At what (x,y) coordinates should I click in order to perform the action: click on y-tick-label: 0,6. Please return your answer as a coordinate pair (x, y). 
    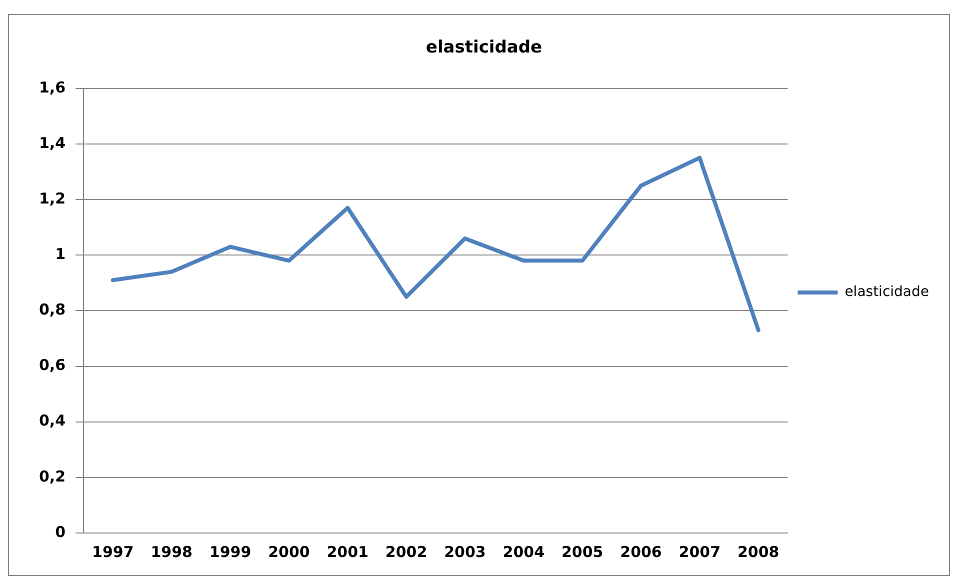
    Looking at the image, I should click on (52, 365).